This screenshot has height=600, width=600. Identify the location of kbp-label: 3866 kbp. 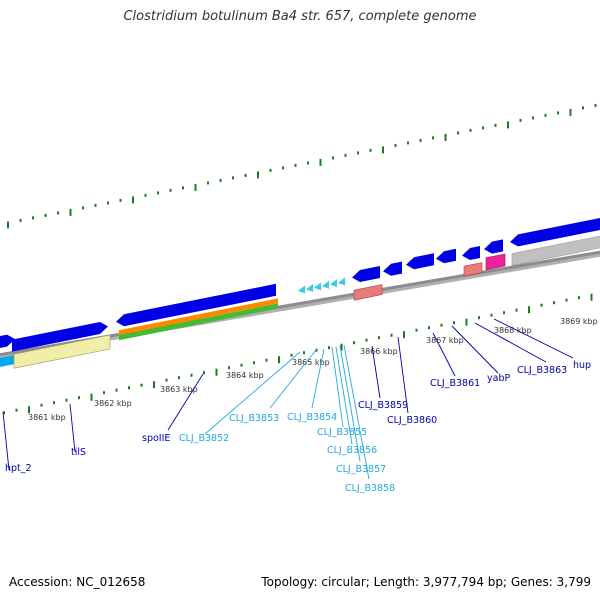
(379, 351).